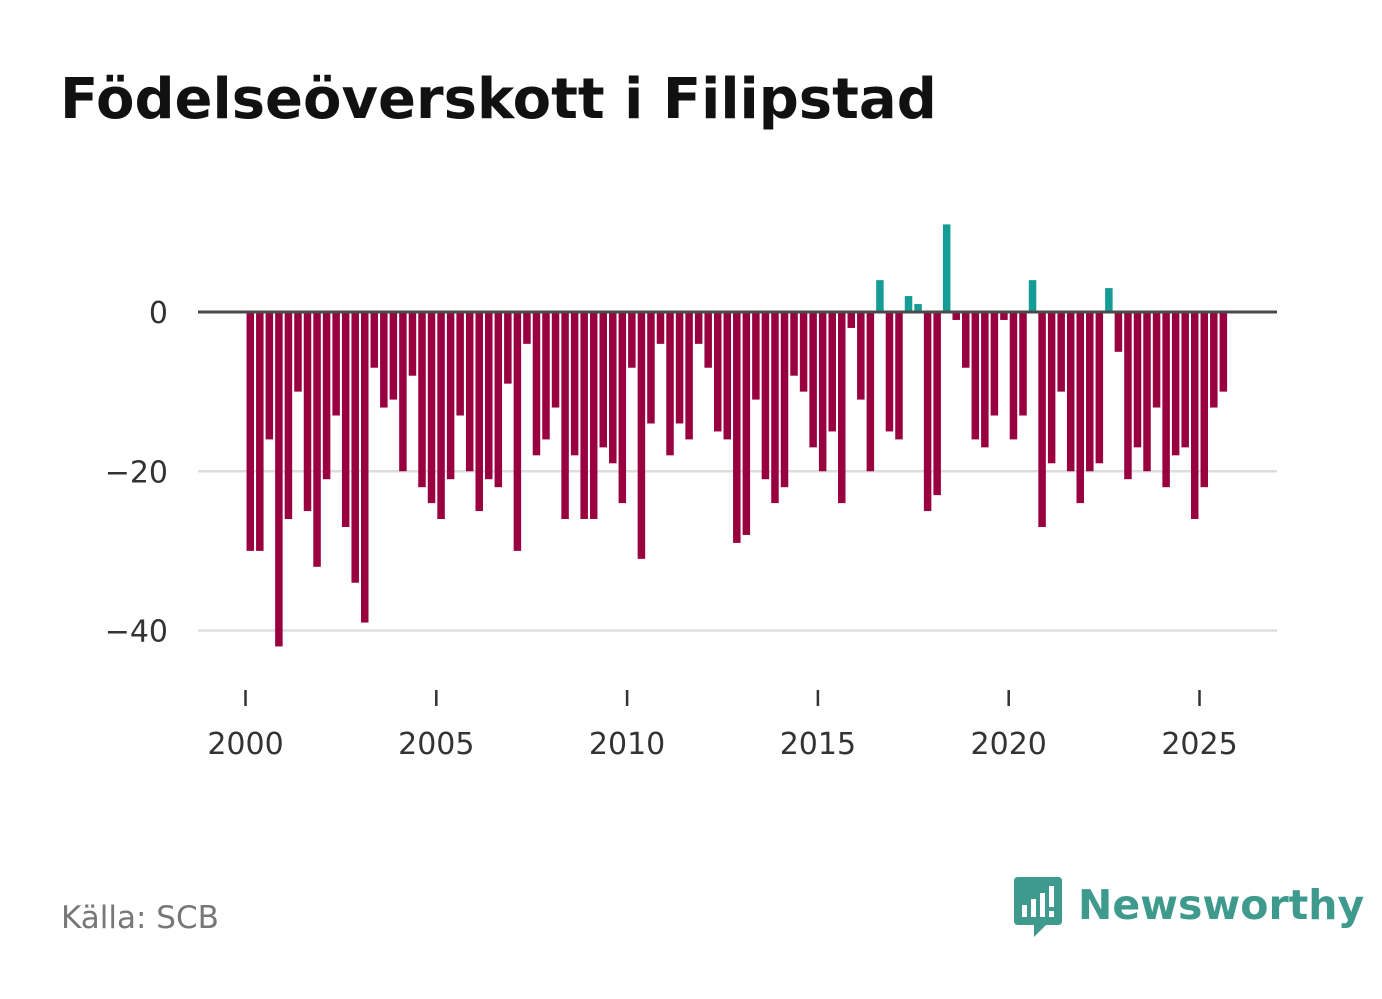  I want to click on brand-name: Newsworthy, so click(1221, 905).